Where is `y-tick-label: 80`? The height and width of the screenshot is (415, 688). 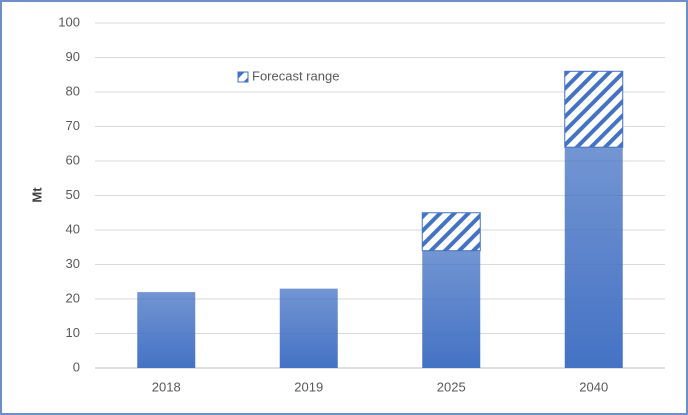
y-tick-label: 80 is located at coordinates (73, 90).